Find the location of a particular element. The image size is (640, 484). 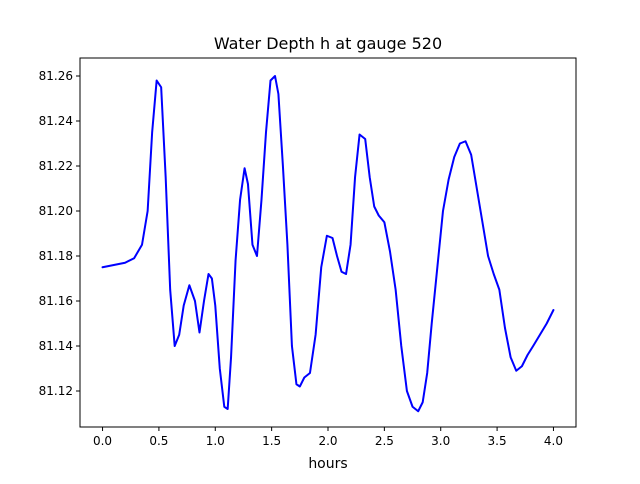

x-axis-ticks: 0.0 0.5 1.0 1.5 2.0 2.5 3.0 3.5 4.0 is located at coordinates (328, 437).